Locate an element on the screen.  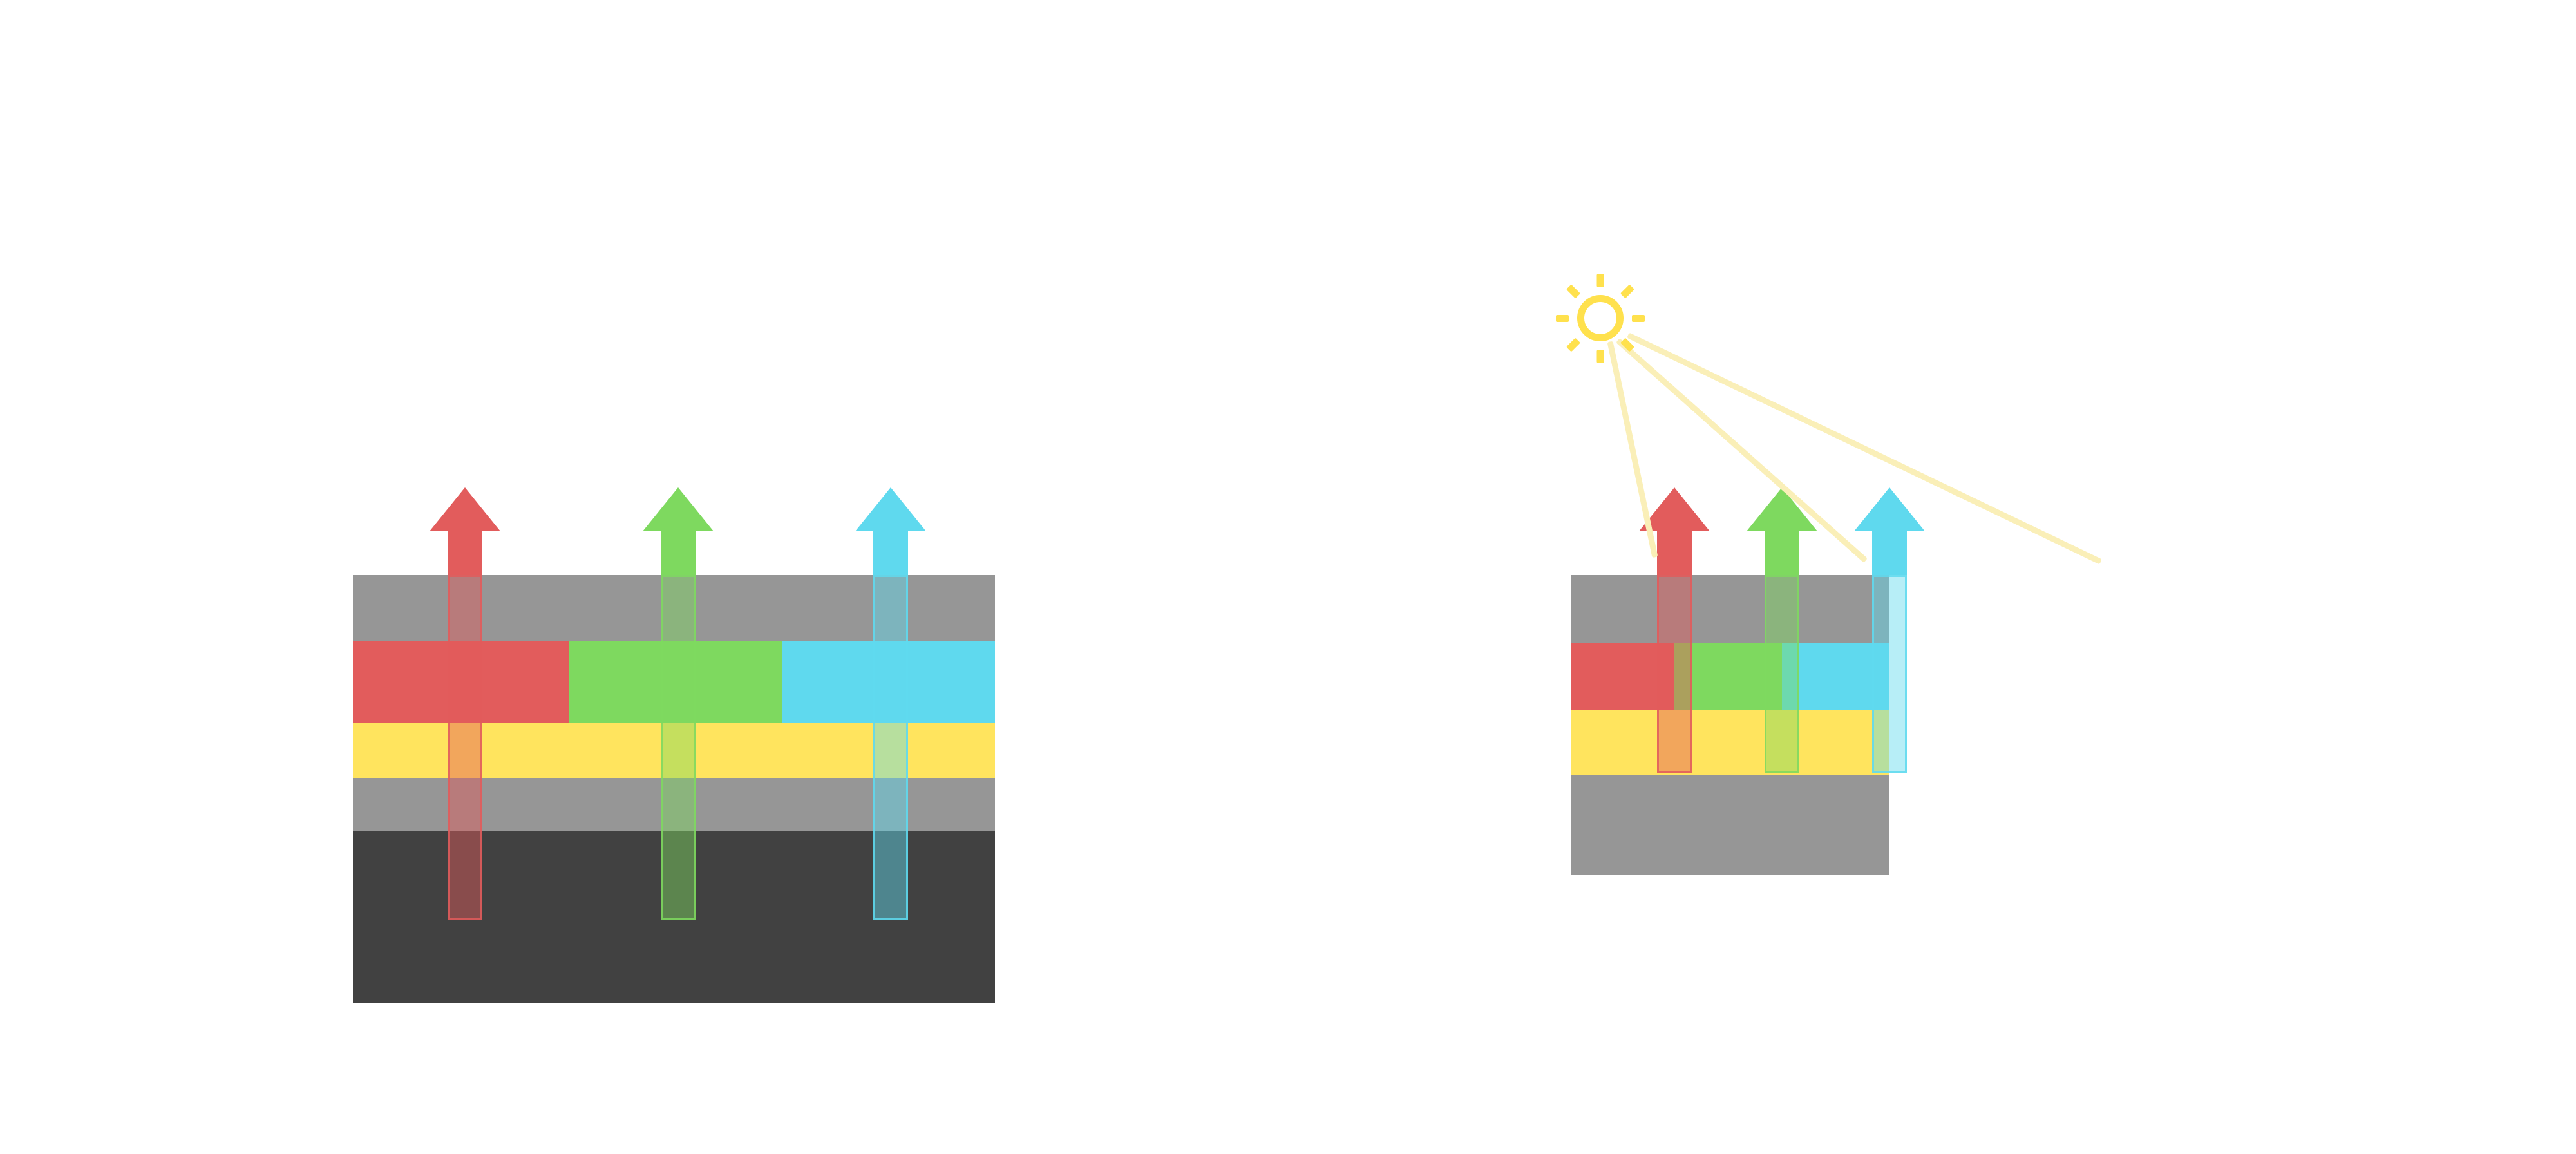
dark-substrate-layer is located at coordinates (674, 917).